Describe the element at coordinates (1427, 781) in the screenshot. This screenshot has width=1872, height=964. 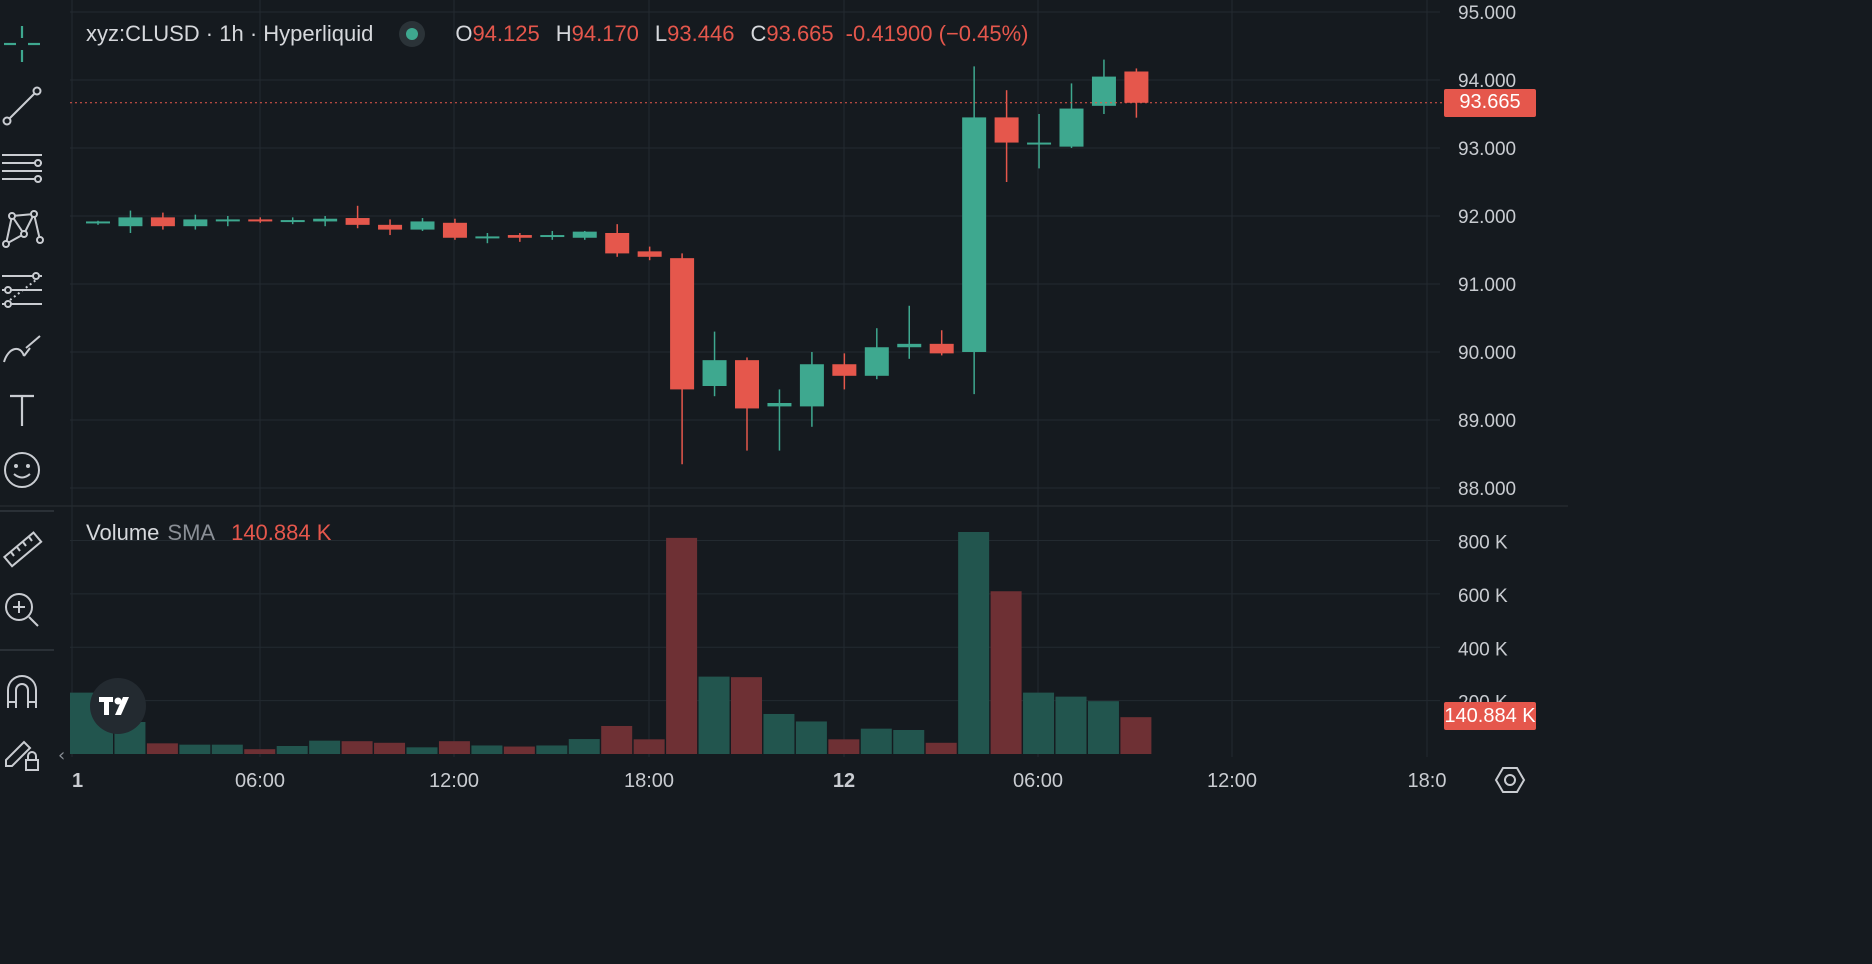
I see `x-tick-label: 18:0` at that location.